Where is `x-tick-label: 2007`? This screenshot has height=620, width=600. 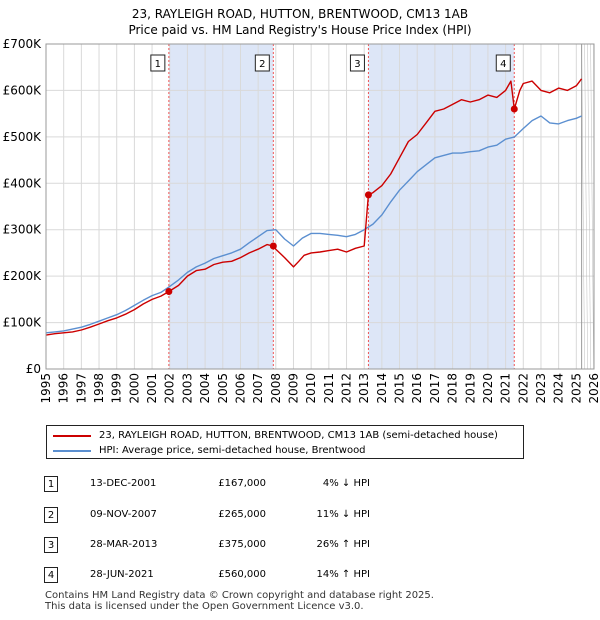 x-tick-label: 2007 is located at coordinates (258, 388).